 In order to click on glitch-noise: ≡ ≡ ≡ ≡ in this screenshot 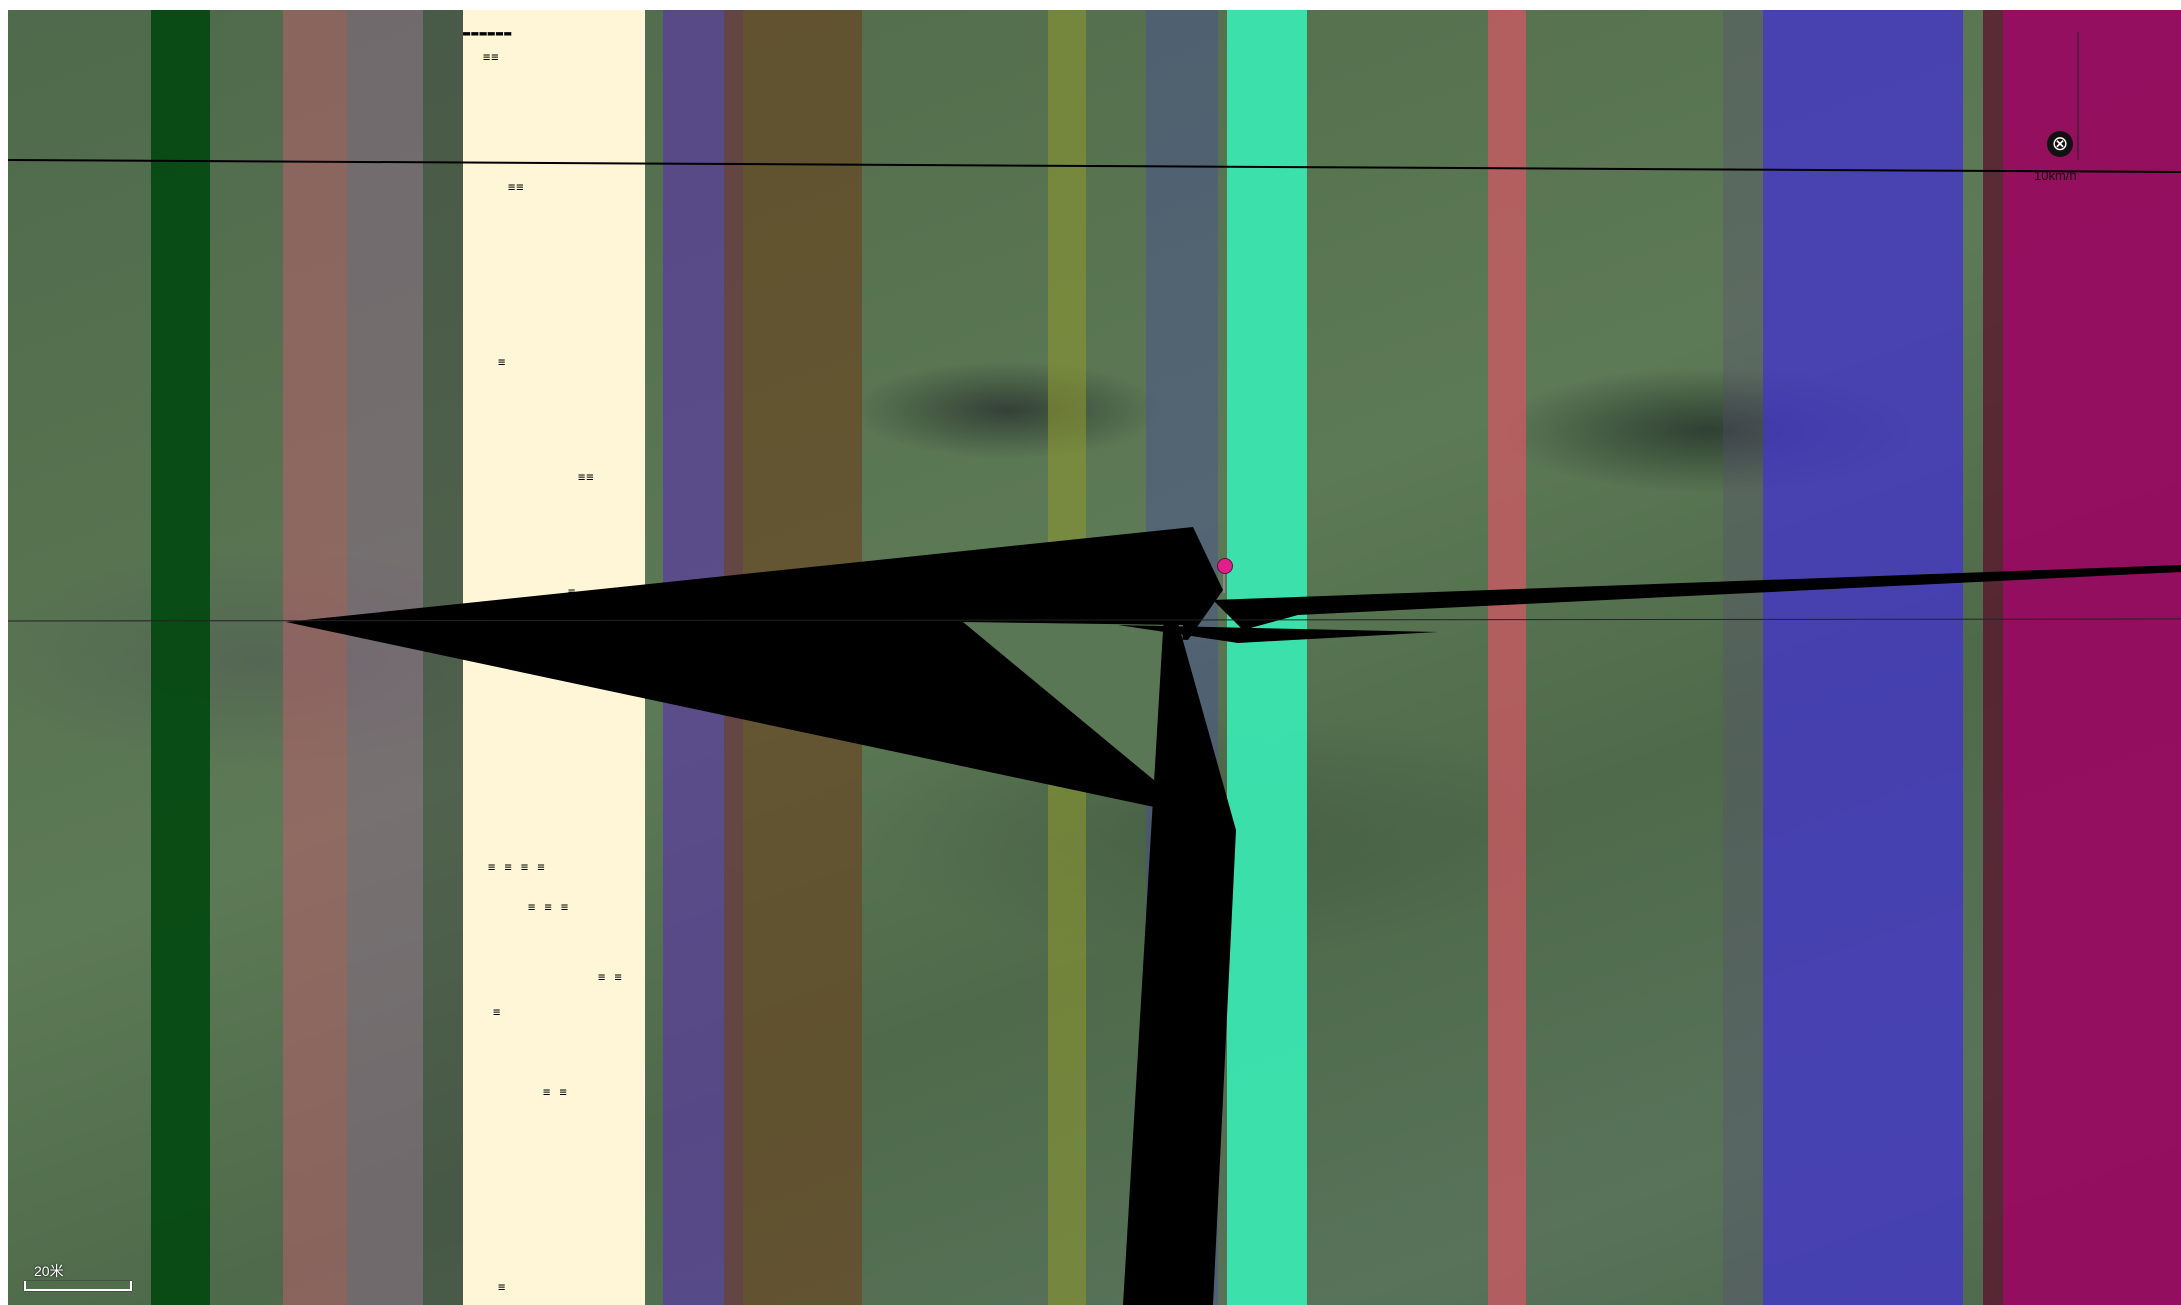, I will do `click(517, 867)`.